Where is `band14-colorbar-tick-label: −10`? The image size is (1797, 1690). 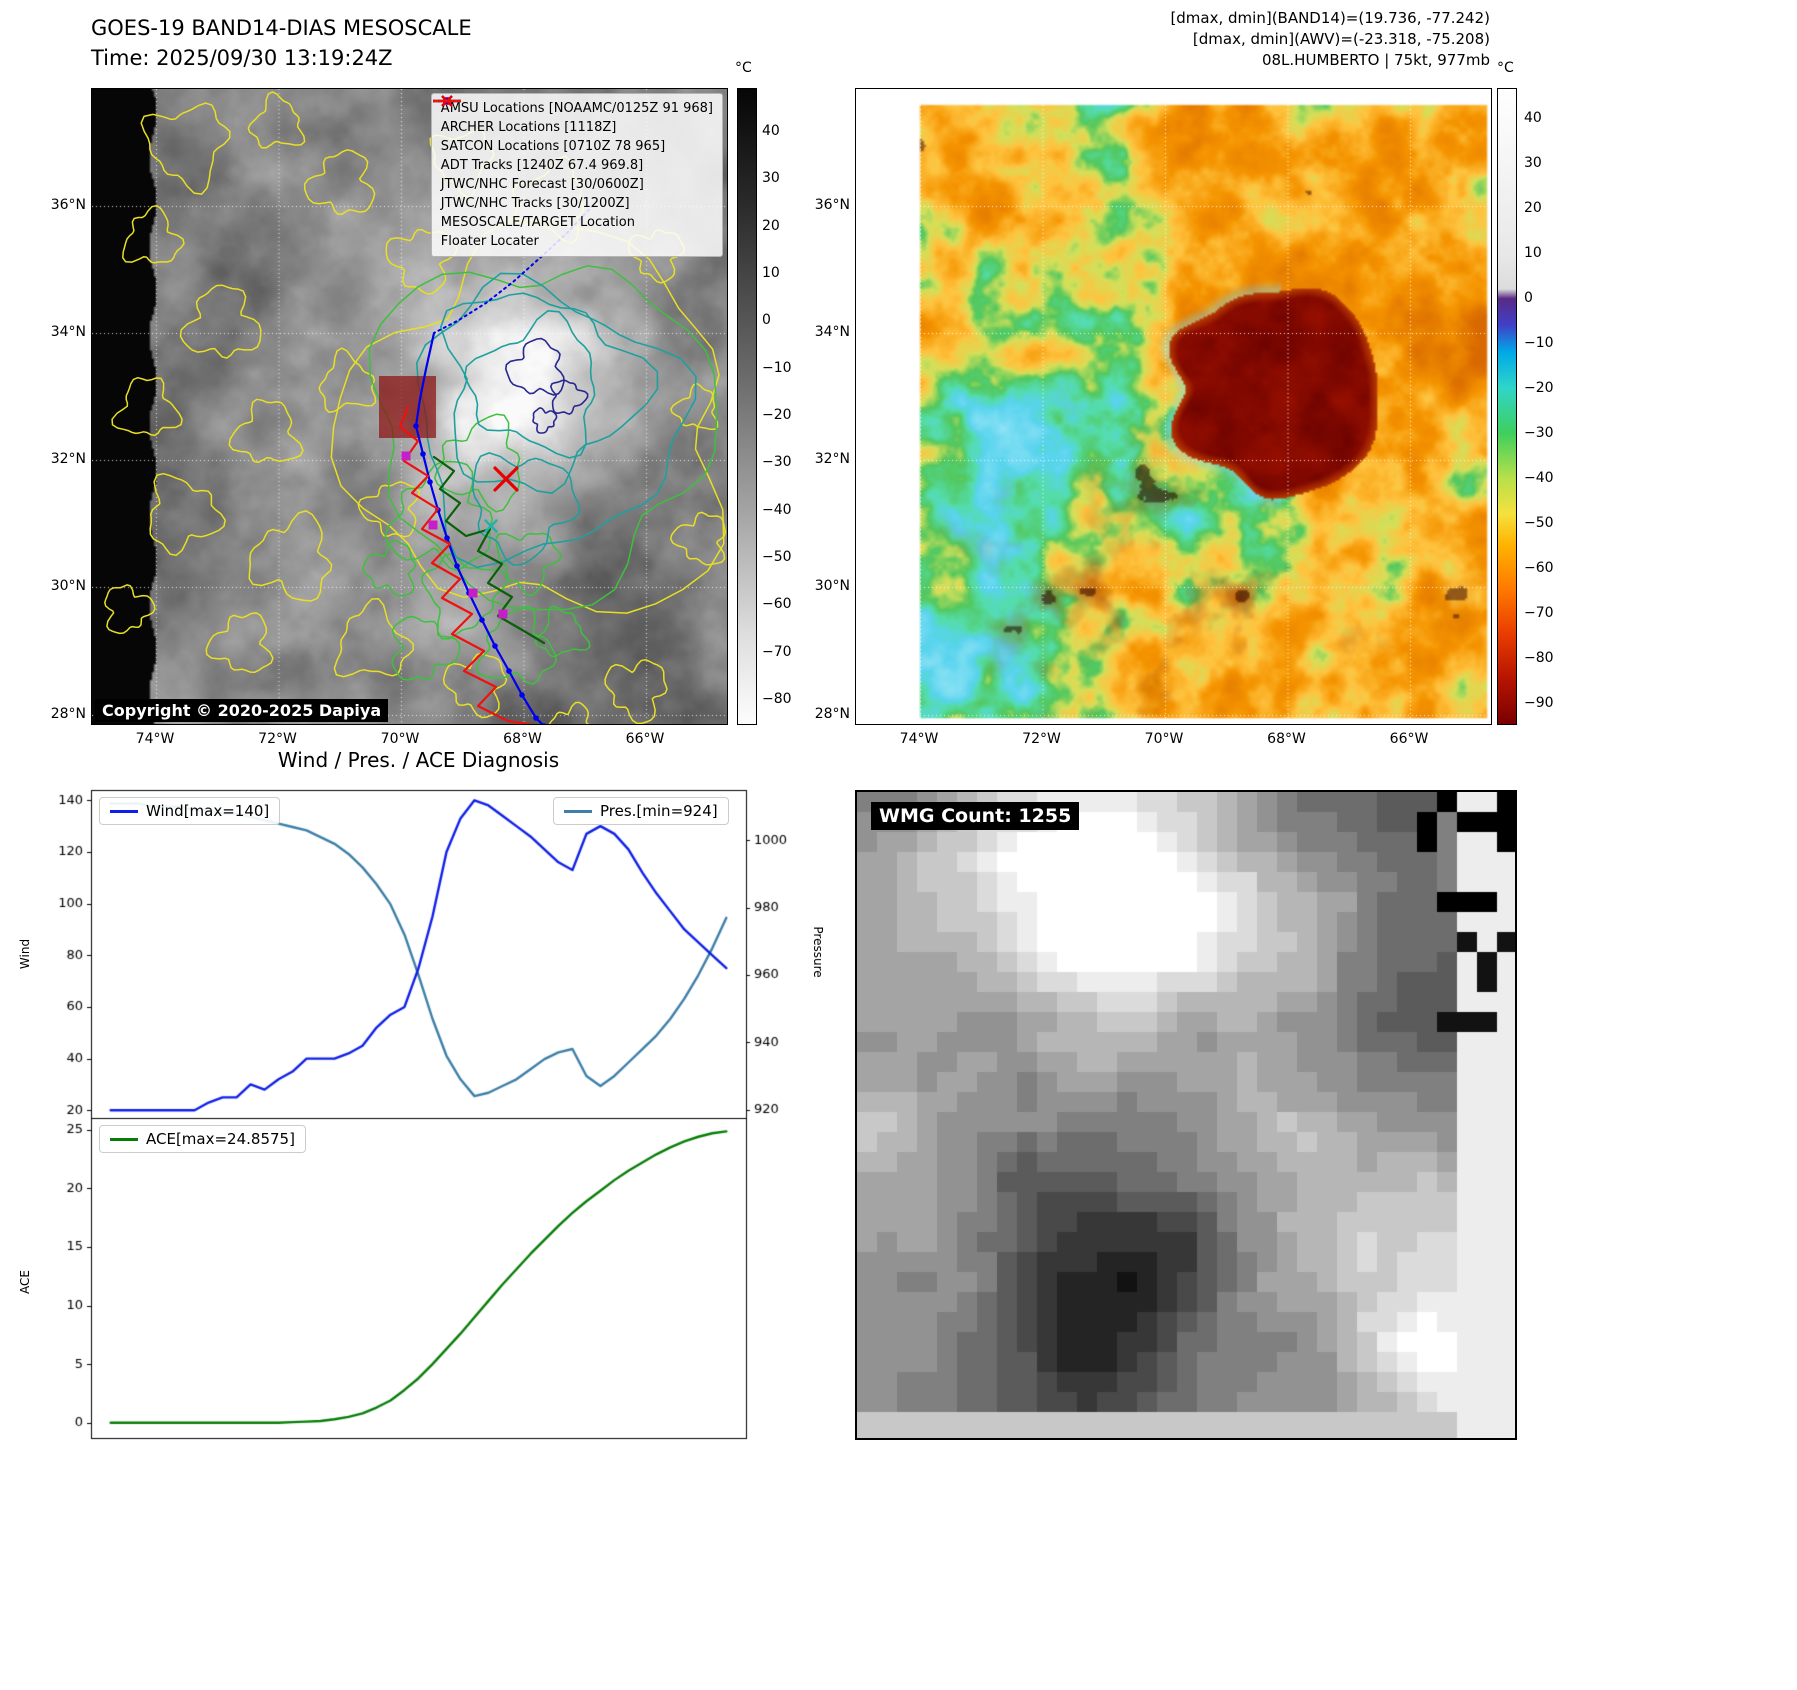
band14-colorbar-tick-label: −10 is located at coordinates (777, 367).